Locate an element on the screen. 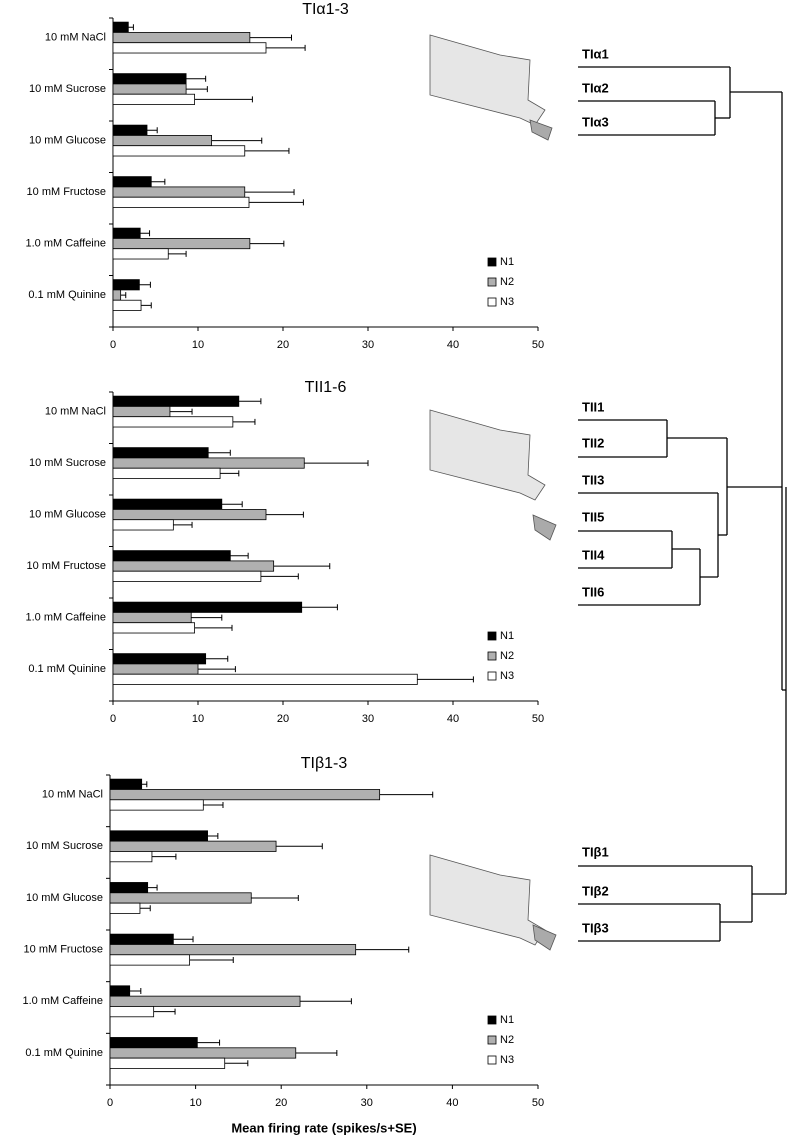 The image size is (794, 1146). leaf-label: TII2 is located at coordinates (593, 442).